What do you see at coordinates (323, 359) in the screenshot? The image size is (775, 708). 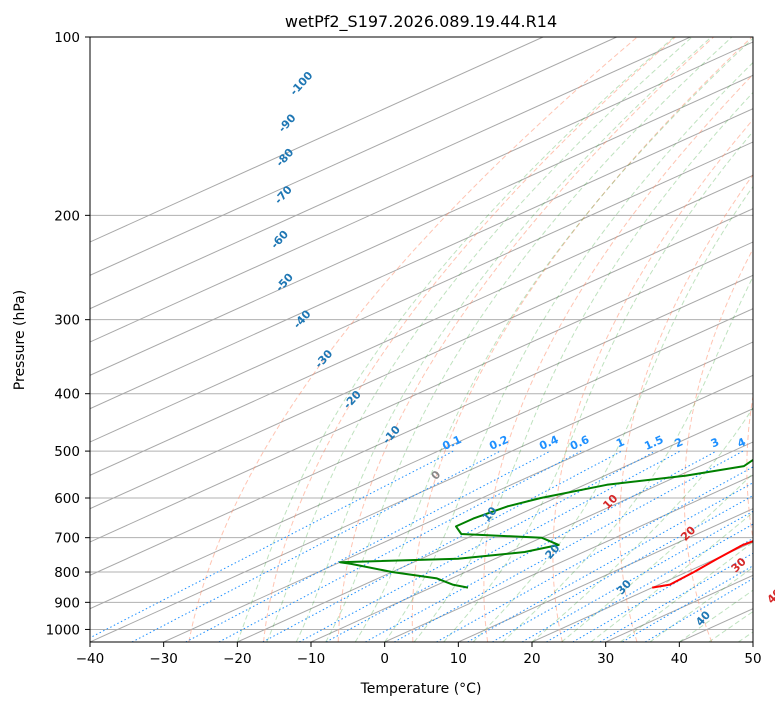 I see `dry-adiabat-label: -30` at bounding box center [323, 359].